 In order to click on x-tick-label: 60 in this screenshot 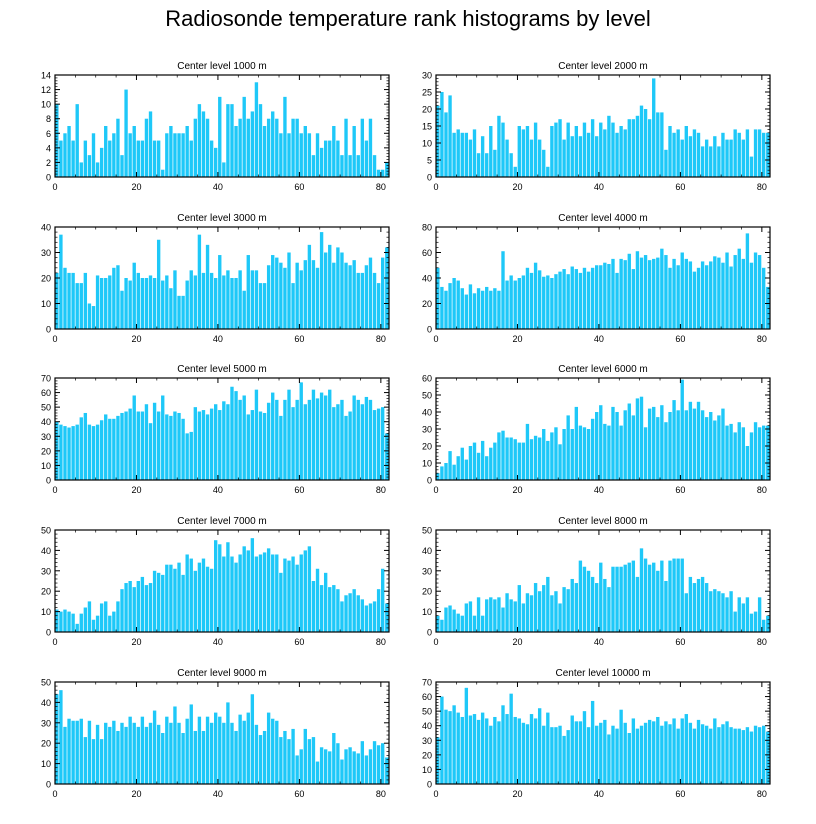, I will do `click(299, 339)`.